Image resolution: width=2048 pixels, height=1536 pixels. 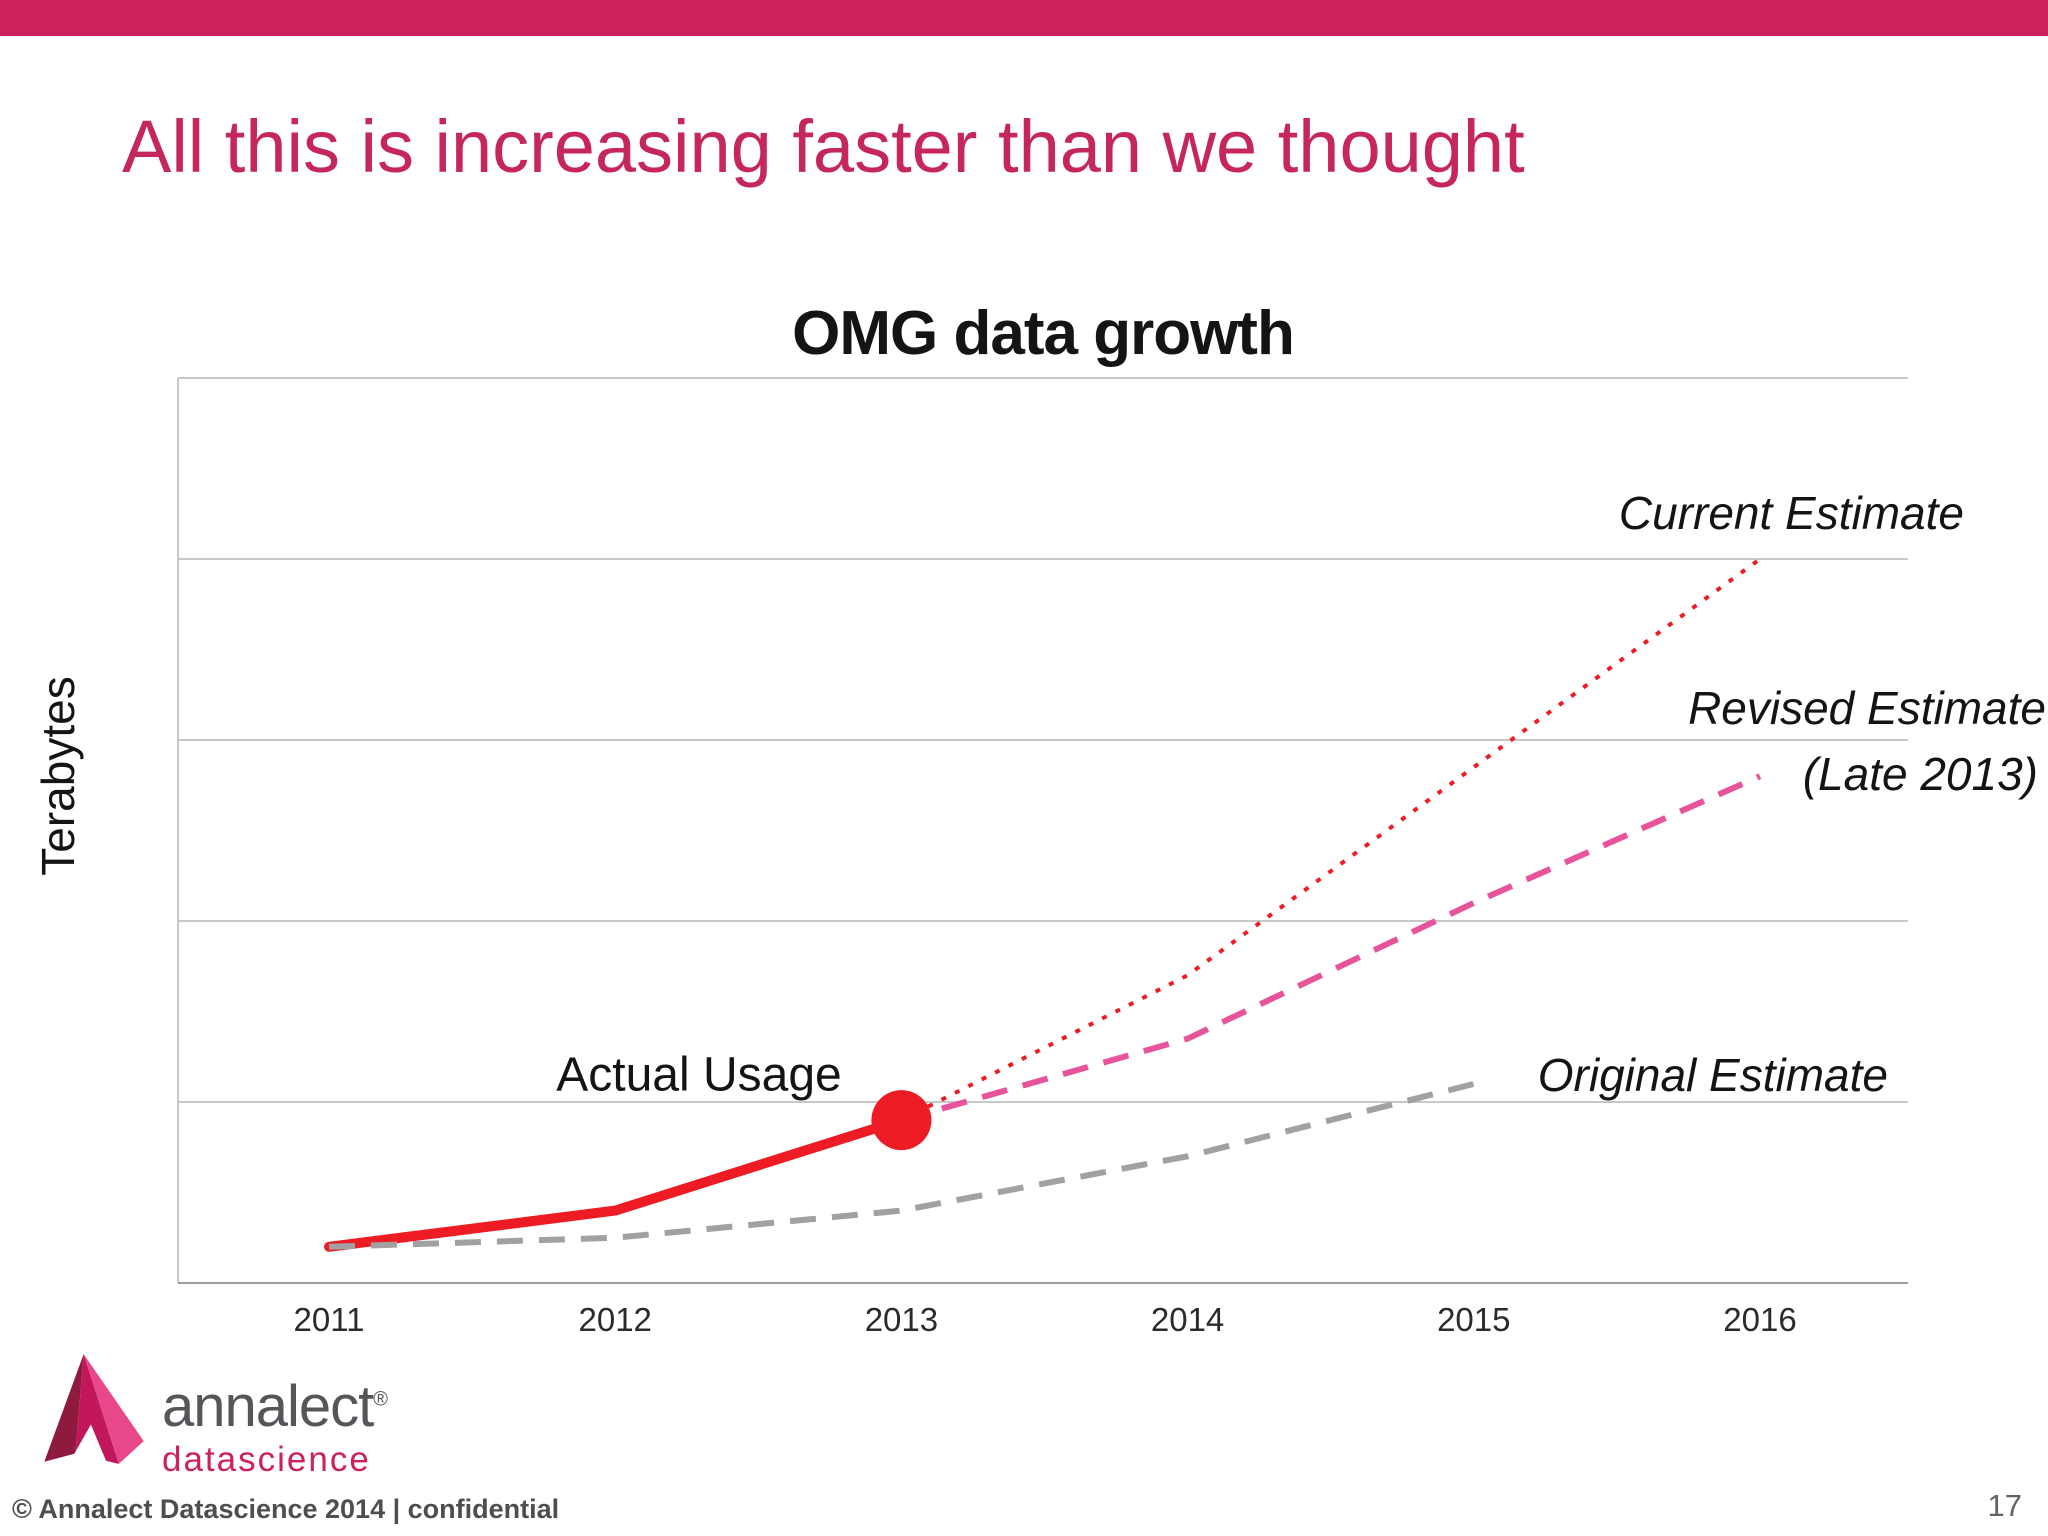 I want to click on chart-title: OMG data growth, so click(x=1043, y=333).